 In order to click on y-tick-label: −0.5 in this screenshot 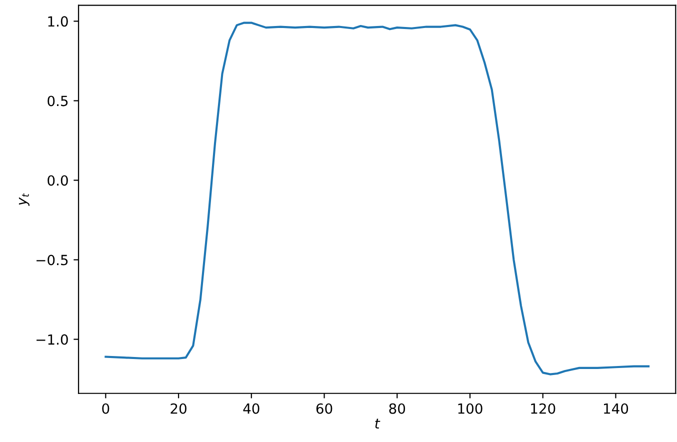, I will do `click(52, 260)`.